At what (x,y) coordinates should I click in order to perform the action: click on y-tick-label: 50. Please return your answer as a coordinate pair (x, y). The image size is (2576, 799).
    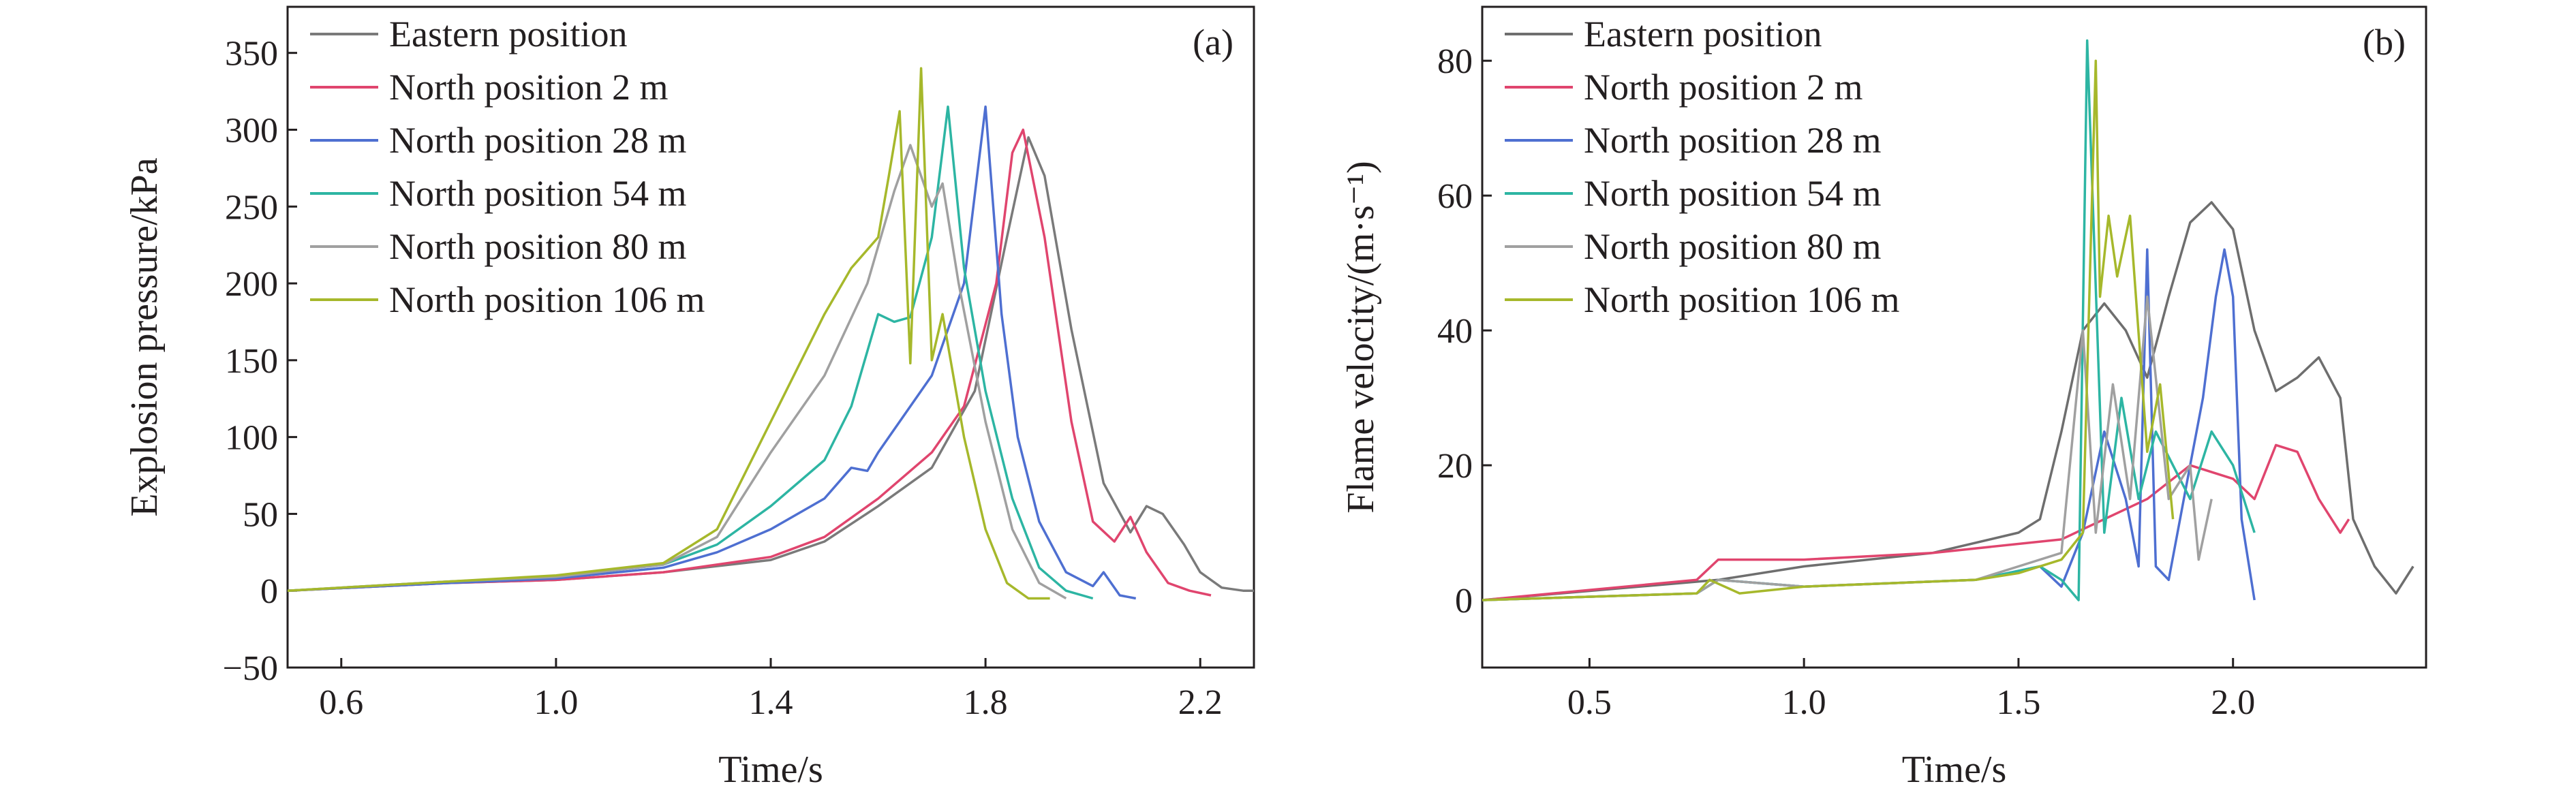
    Looking at the image, I should click on (260, 514).